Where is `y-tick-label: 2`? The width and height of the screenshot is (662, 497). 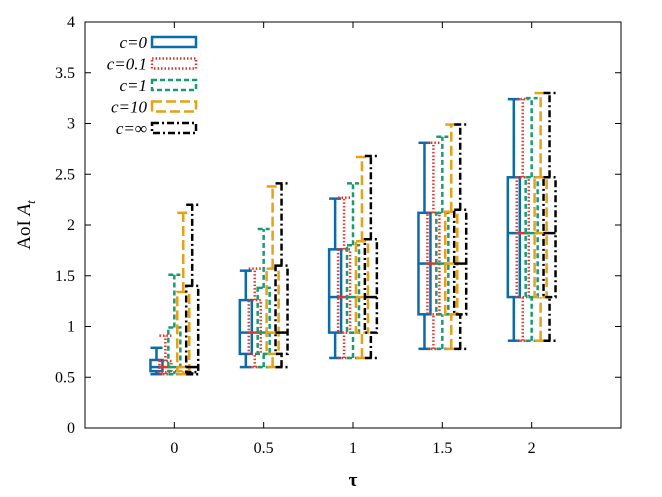 y-tick-label: 2 is located at coordinates (71, 225).